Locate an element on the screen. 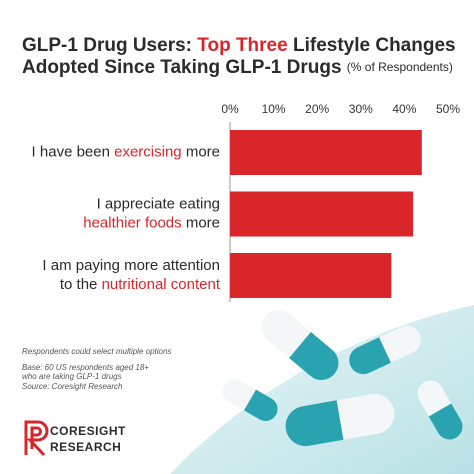  logo-text: CORESIGHT is located at coordinates (88, 431).